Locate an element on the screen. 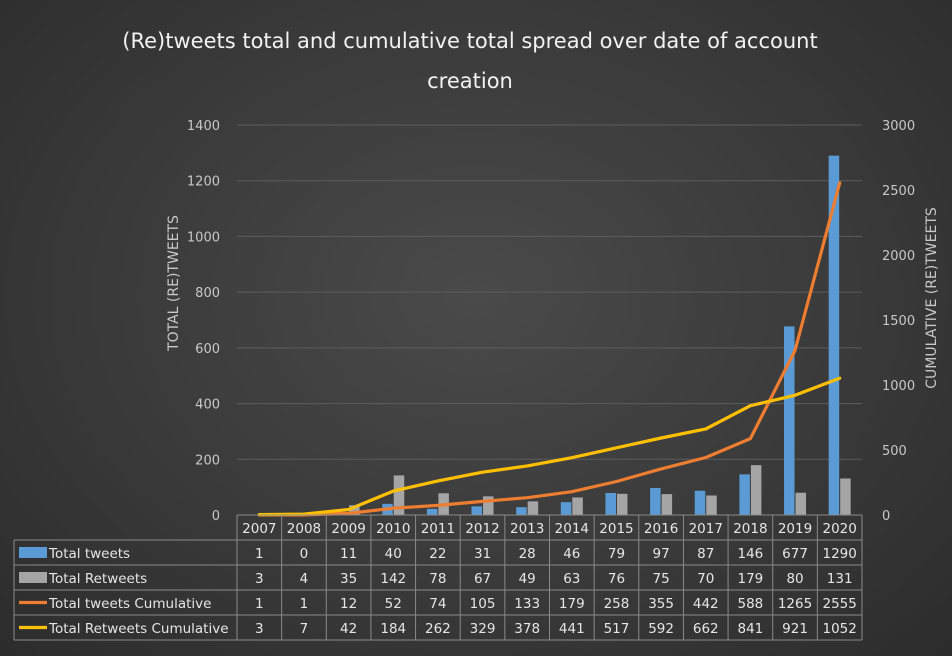  x-tick-label: 2010 is located at coordinates (393, 529).